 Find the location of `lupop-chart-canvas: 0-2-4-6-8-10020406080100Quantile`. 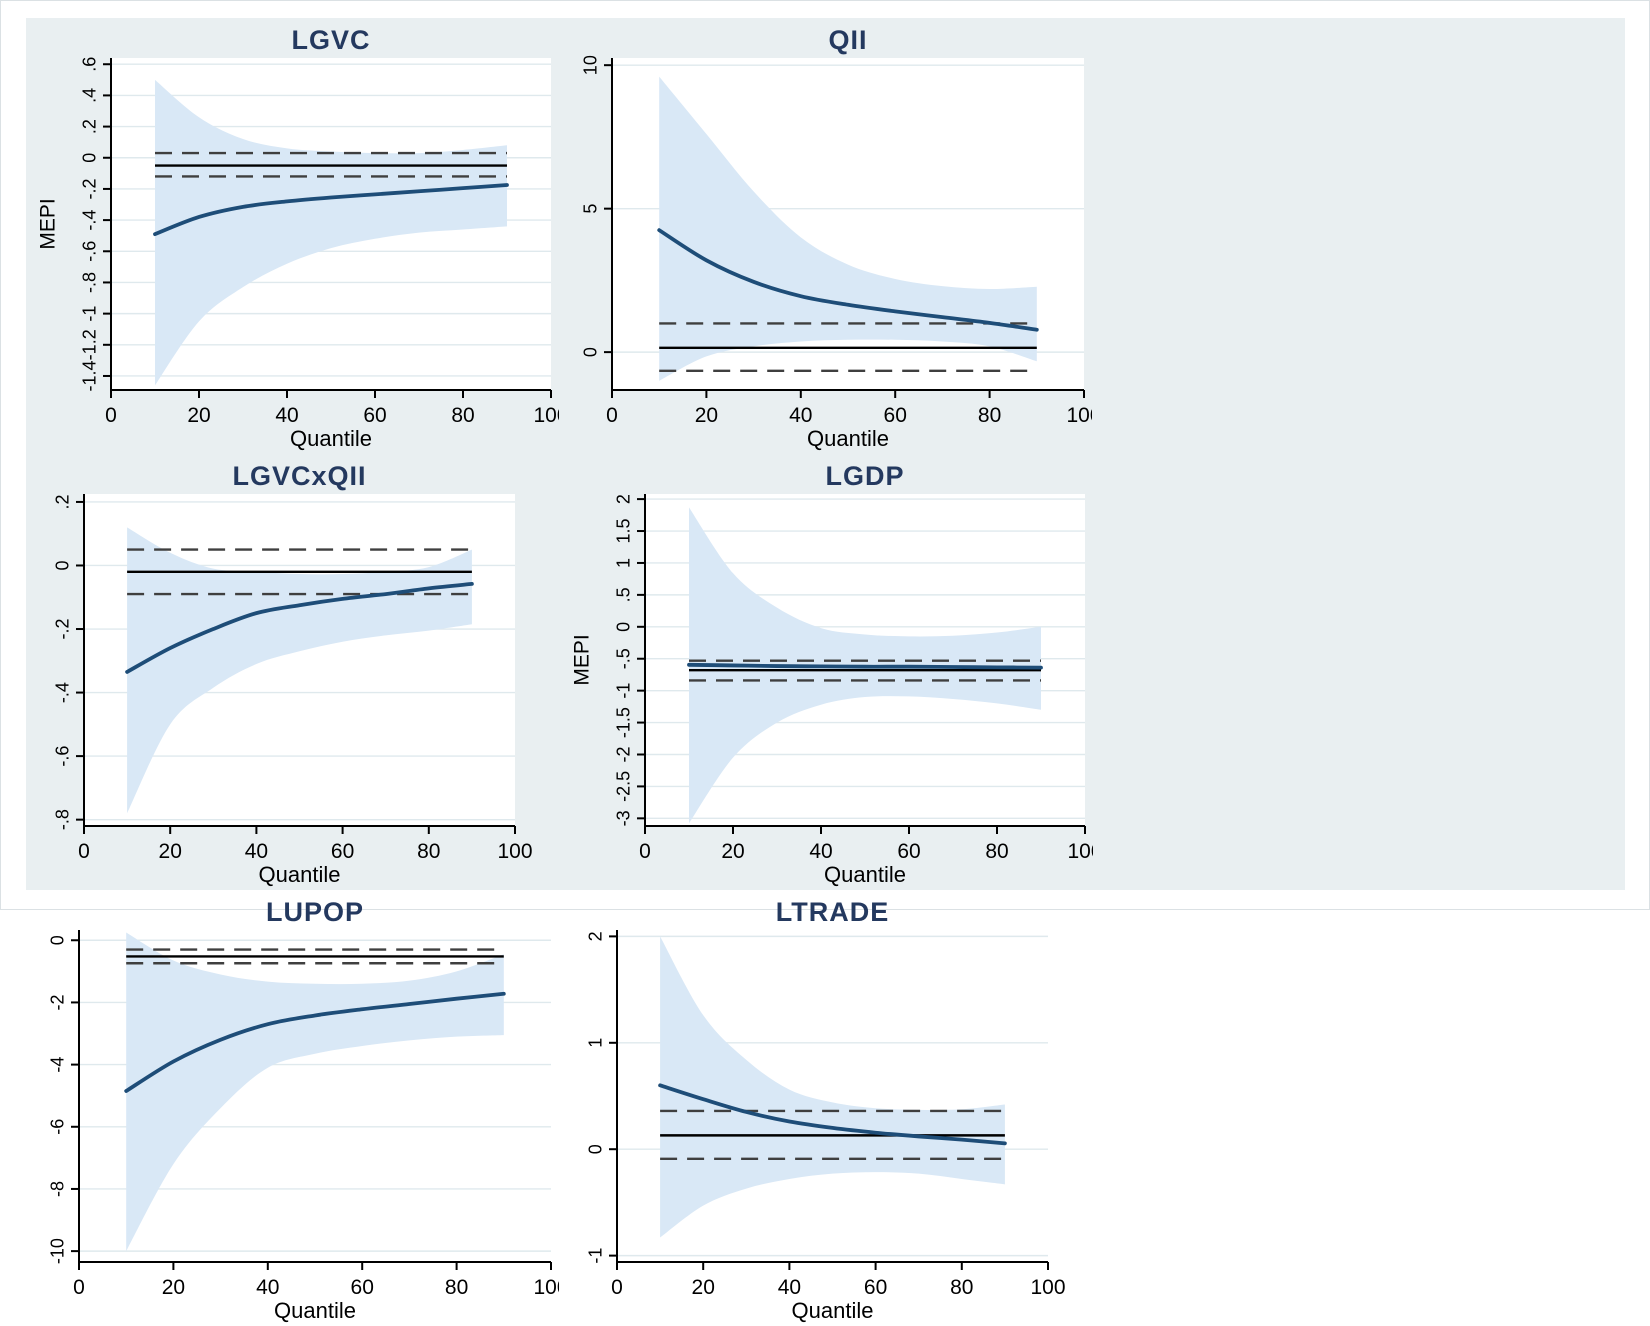

lupop-chart-canvas: 0-2-4-6-8-10020406080100Quantile is located at coordinates (303, 1126).